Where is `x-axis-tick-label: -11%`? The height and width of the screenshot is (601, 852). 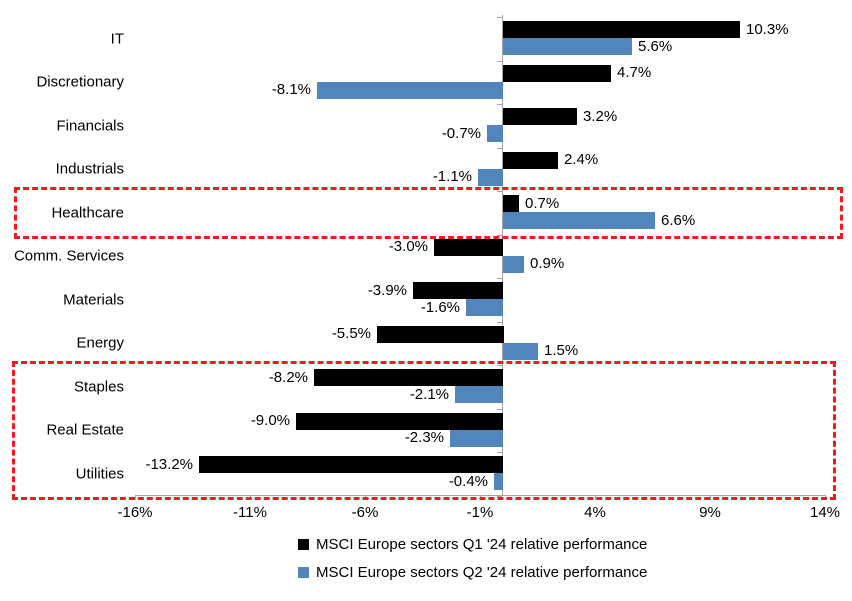 x-axis-tick-label: -11% is located at coordinates (250, 512).